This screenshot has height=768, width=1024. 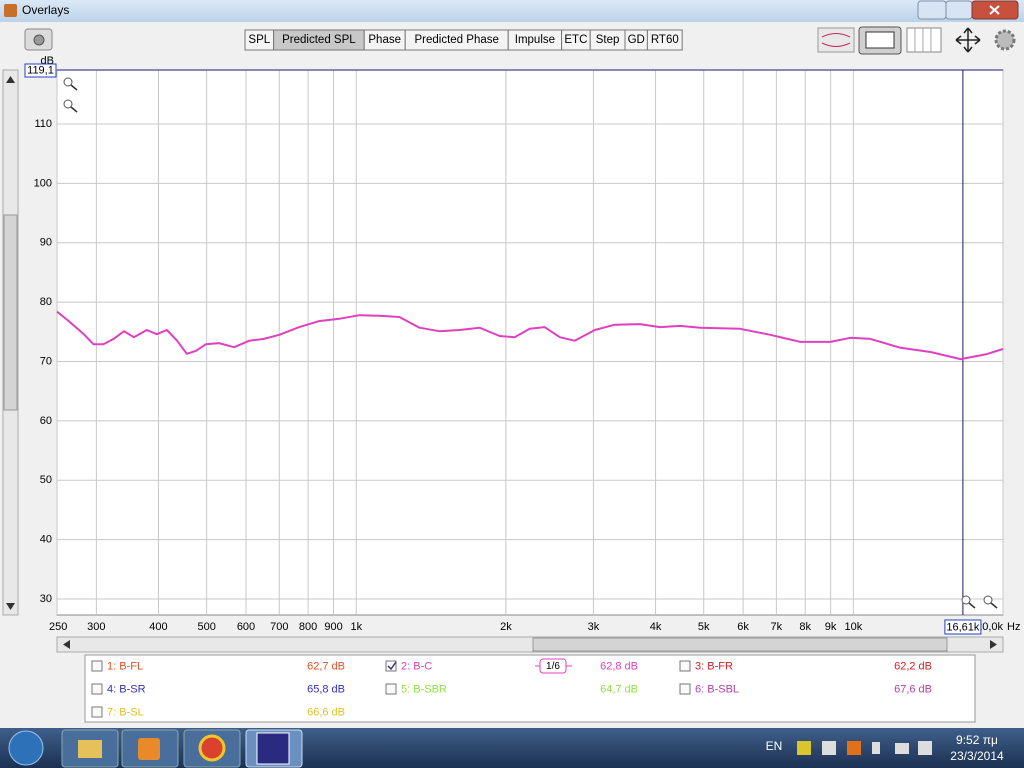 I want to click on clock-date: 23/3/2014, so click(x=977, y=756).